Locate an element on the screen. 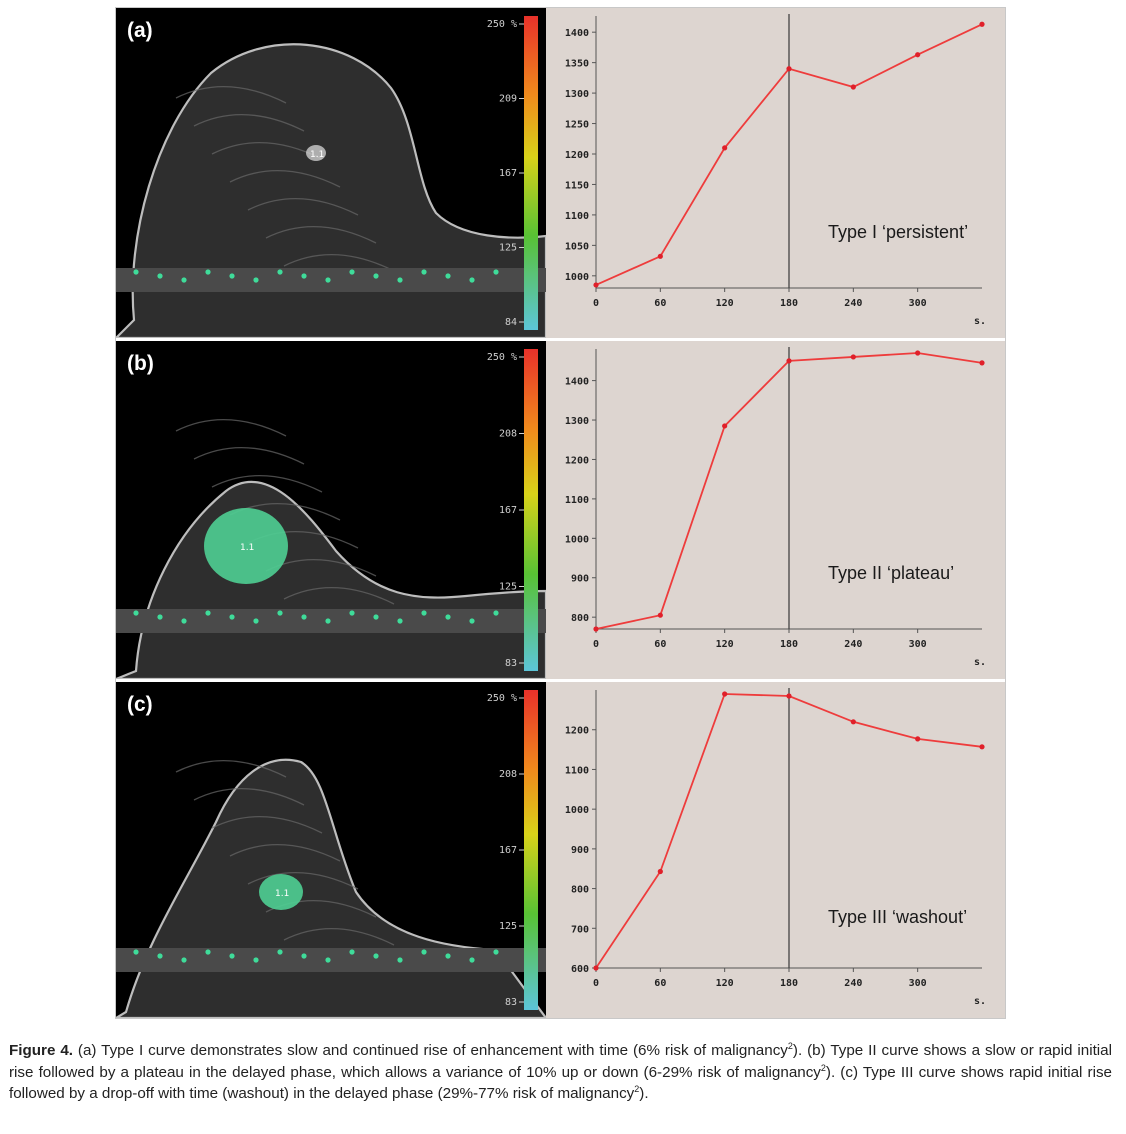  mri-image: 1.1 250 % 209 167 125 84 (a) is located at coordinates (331, 173).